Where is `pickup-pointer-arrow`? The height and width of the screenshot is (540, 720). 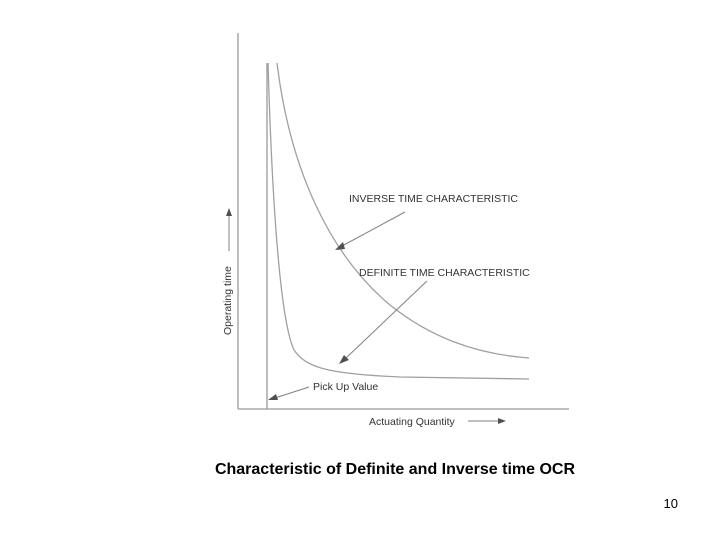 pickup-pointer-arrow is located at coordinates (273, 397).